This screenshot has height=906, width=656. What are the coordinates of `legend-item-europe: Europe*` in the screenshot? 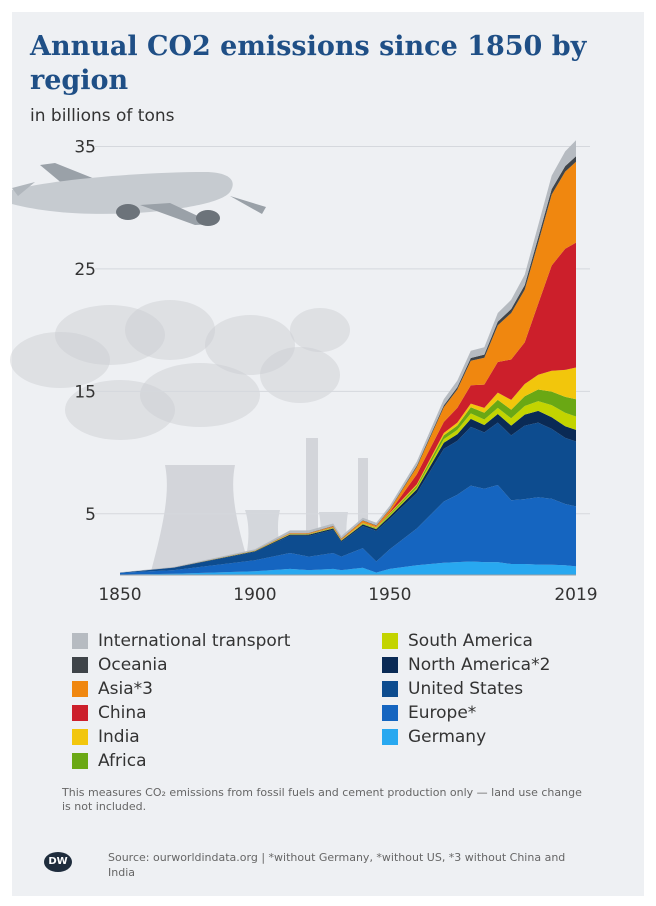 It's located at (429, 713).